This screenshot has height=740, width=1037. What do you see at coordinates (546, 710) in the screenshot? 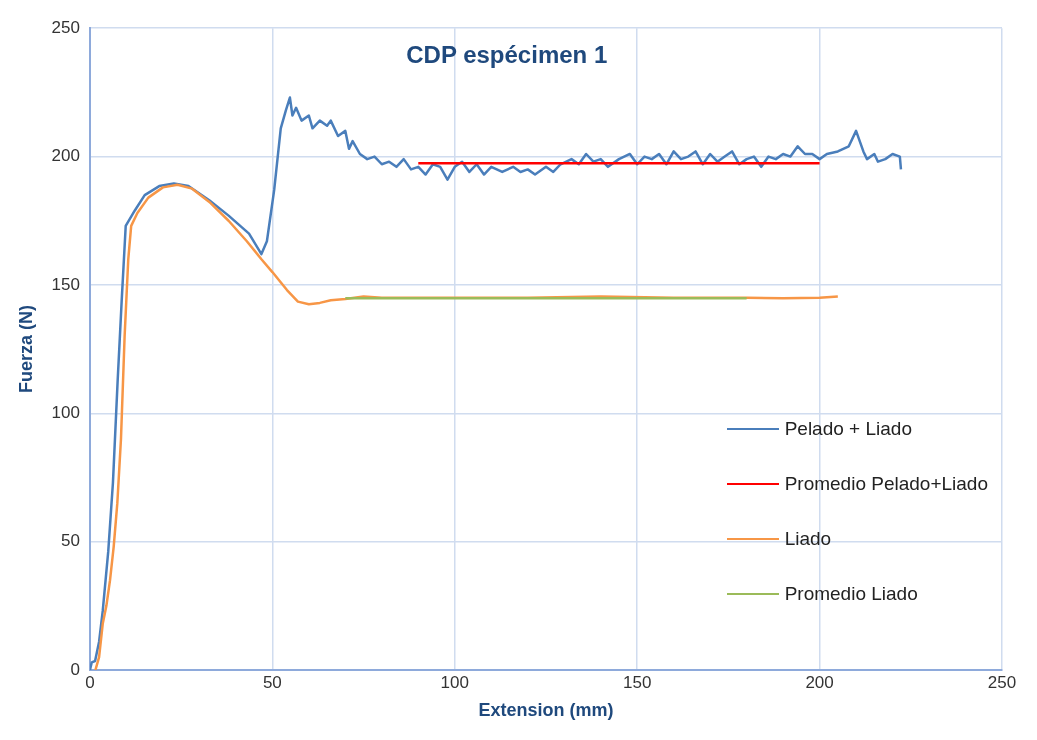
I see `x-axis-title: Extension (mm)` at bounding box center [546, 710].